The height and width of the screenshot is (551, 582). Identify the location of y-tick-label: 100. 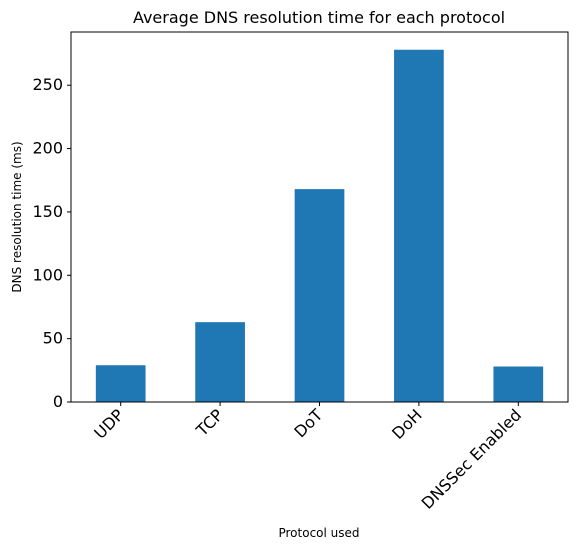
(47, 274).